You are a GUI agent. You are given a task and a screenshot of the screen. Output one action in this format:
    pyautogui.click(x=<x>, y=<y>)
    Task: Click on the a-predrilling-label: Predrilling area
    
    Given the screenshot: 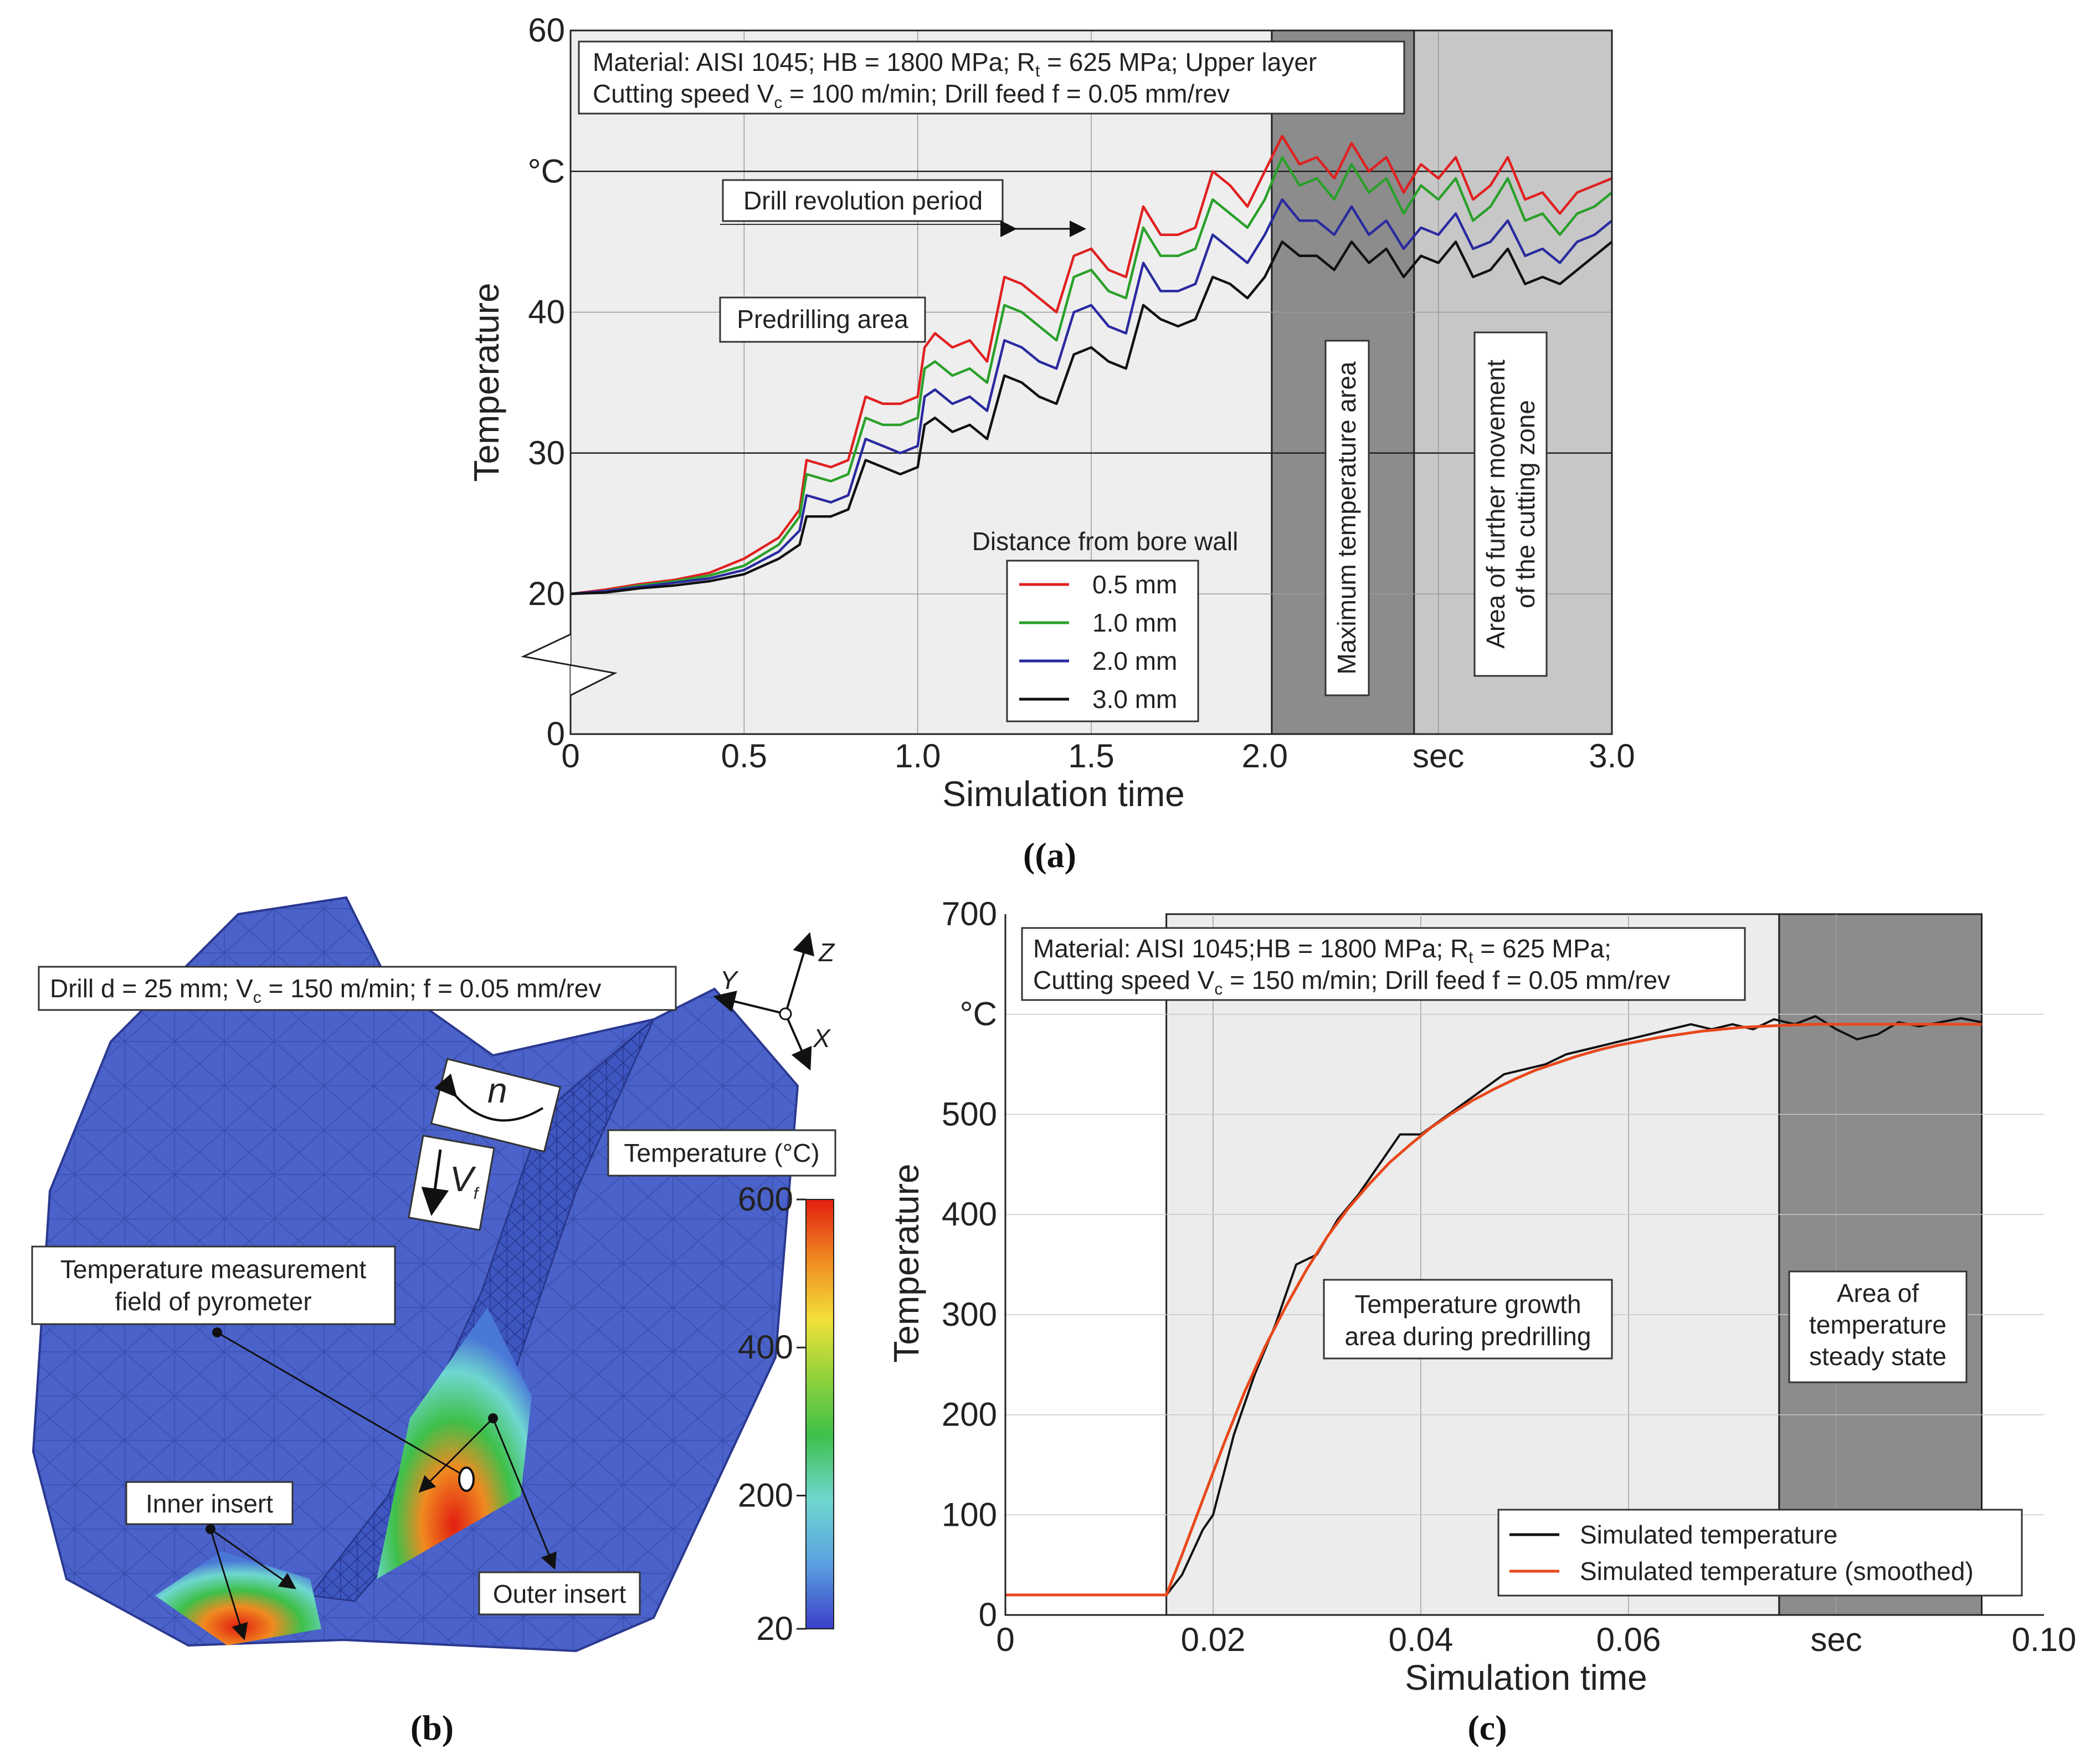 What is the action you would take?
    pyautogui.click(x=822, y=319)
    